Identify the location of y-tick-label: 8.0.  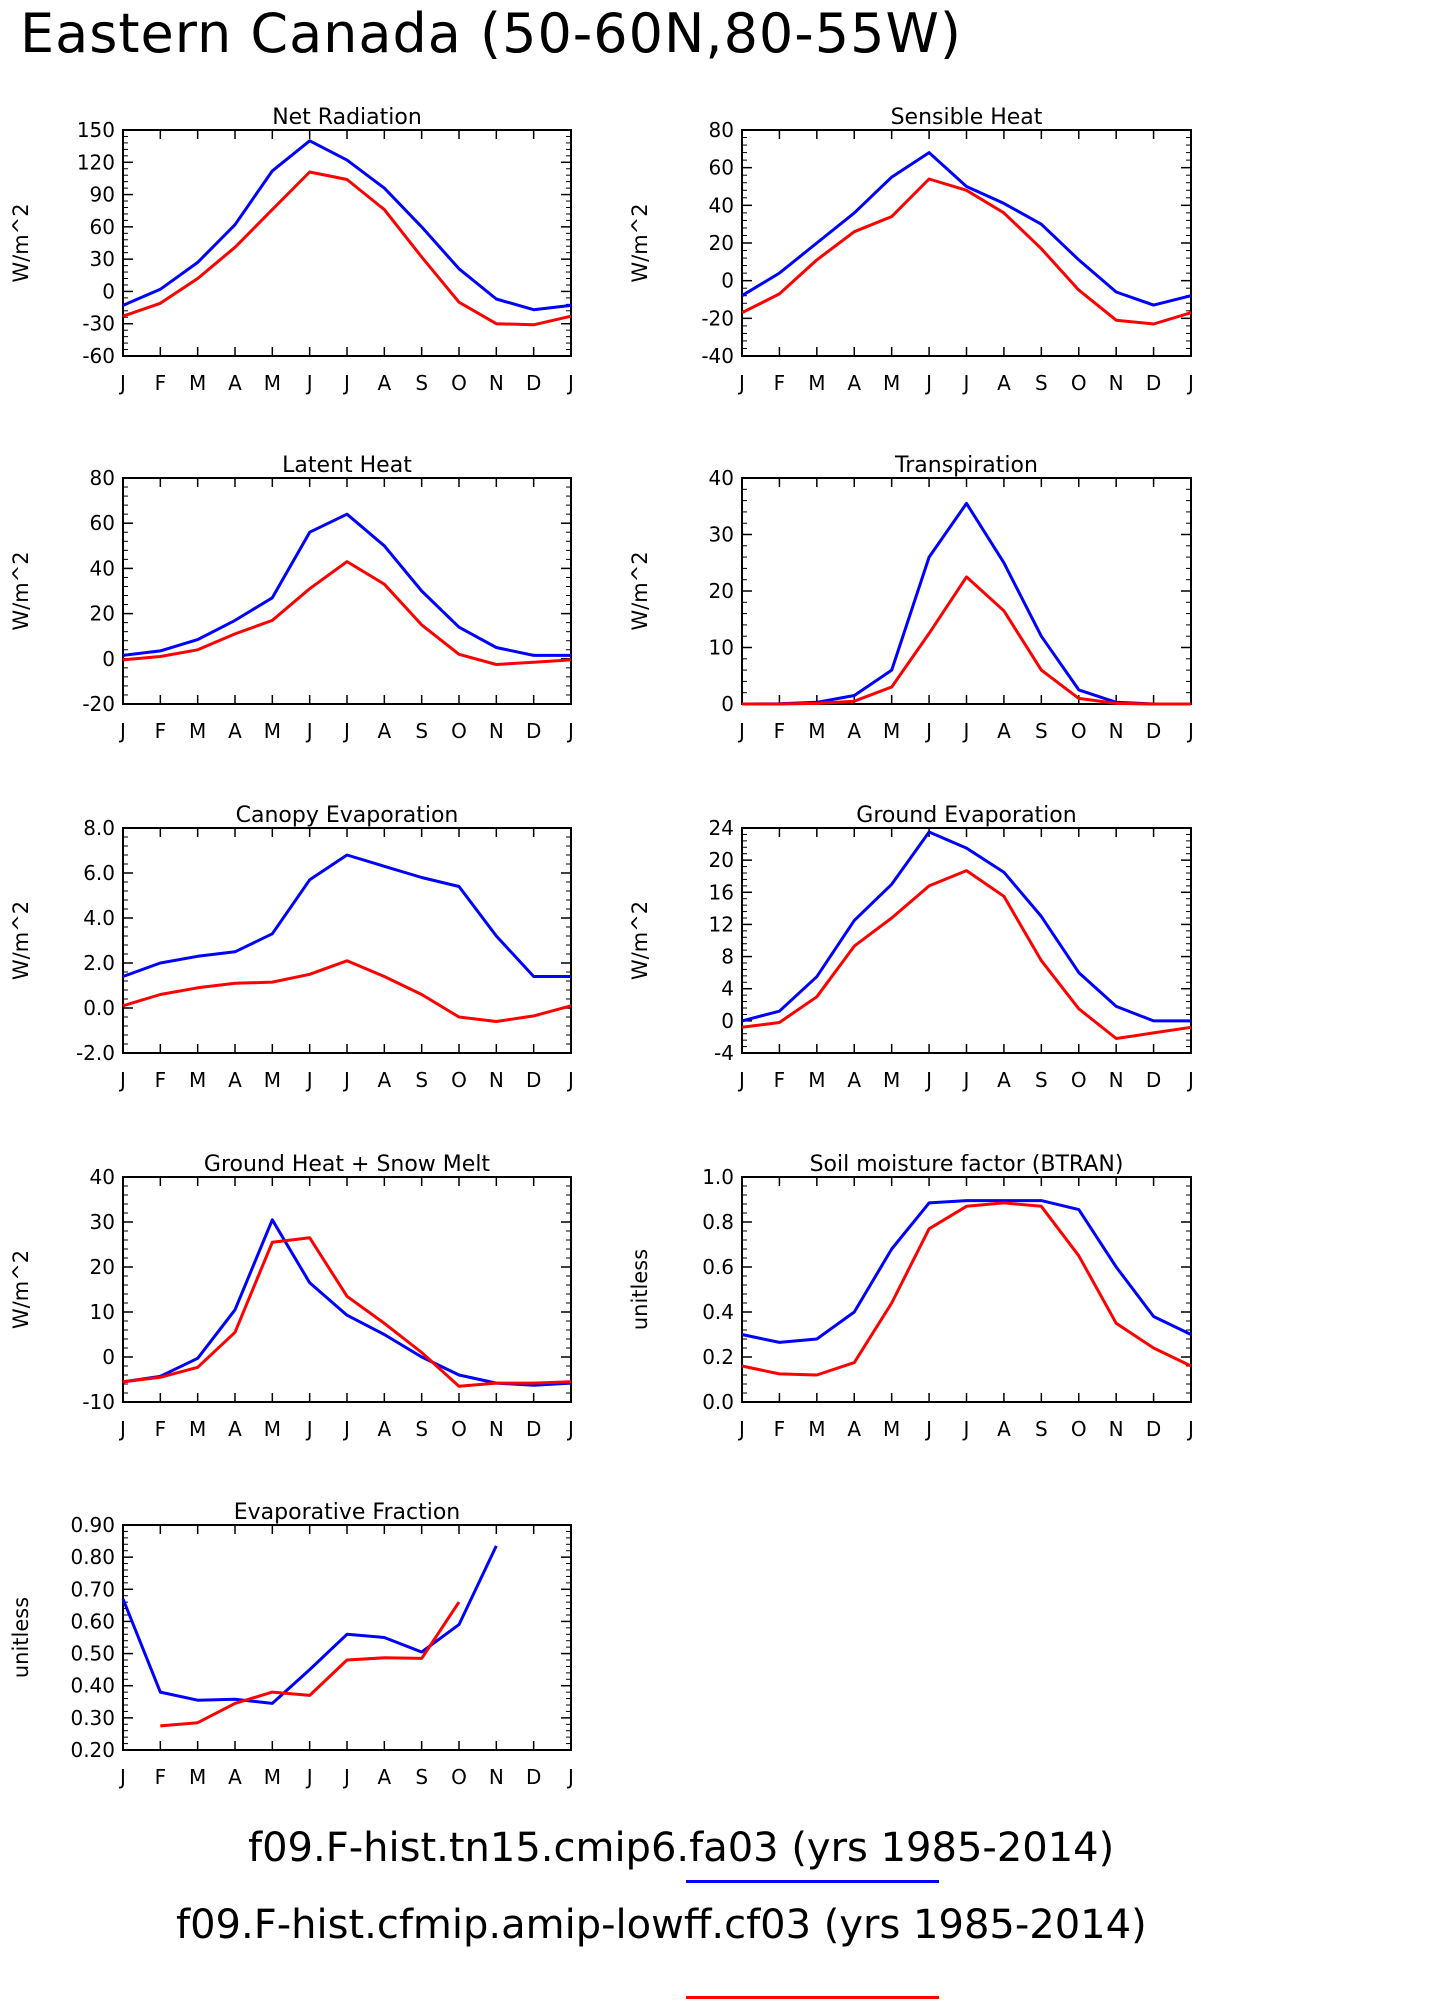
(99, 828).